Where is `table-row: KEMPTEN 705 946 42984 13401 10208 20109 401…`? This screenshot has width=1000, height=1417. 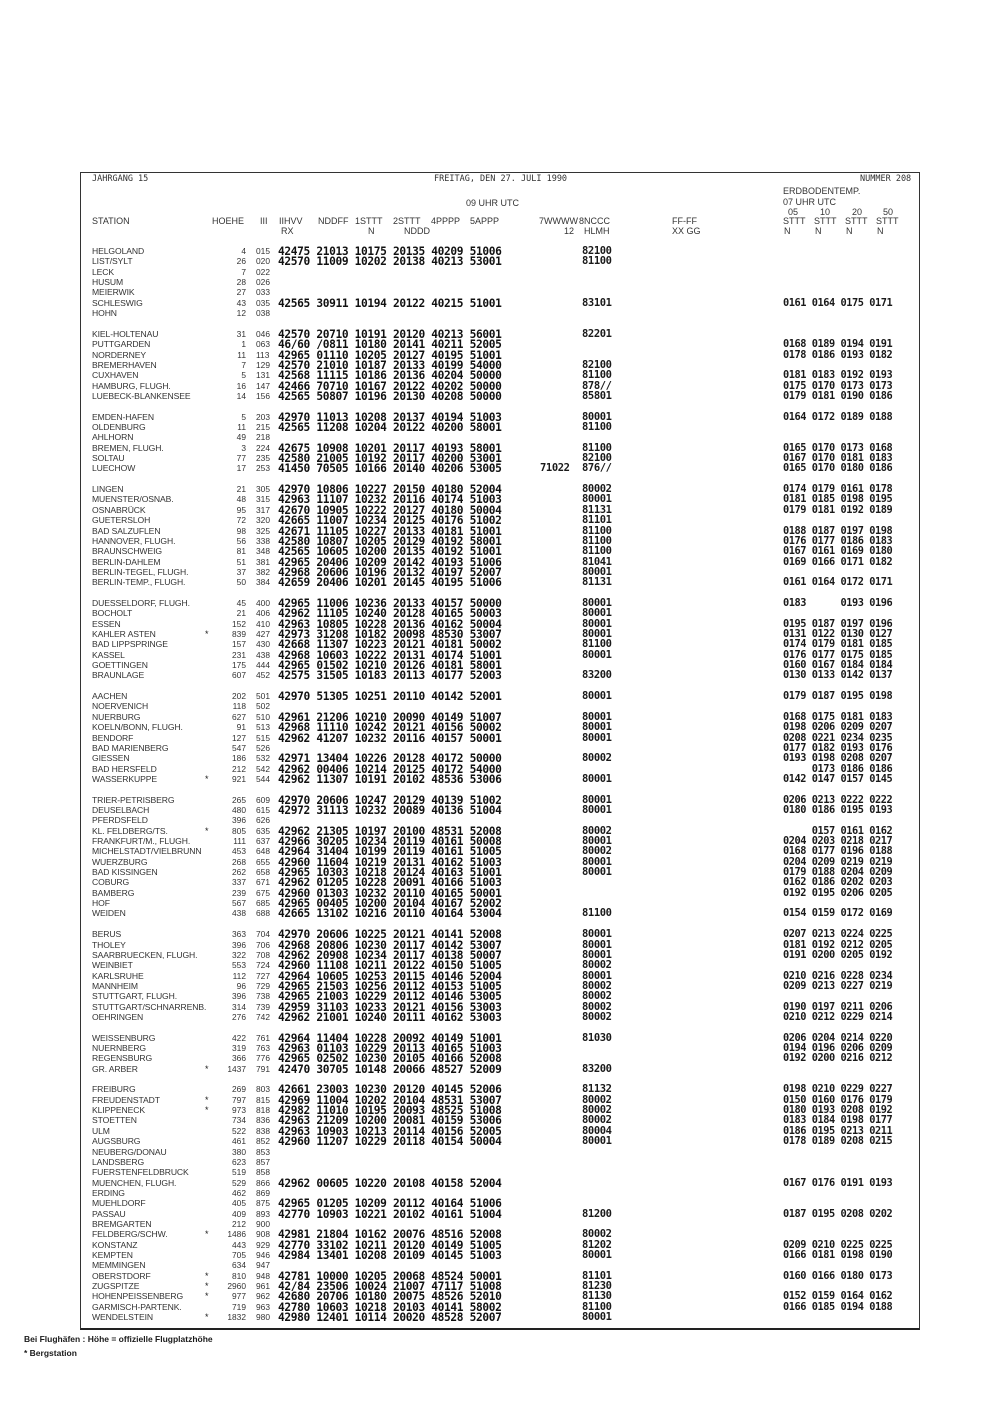 table-row: KEMPTEN 705 946 42984 13401 10208 20109 401… is located at coordinates (500, 1255).